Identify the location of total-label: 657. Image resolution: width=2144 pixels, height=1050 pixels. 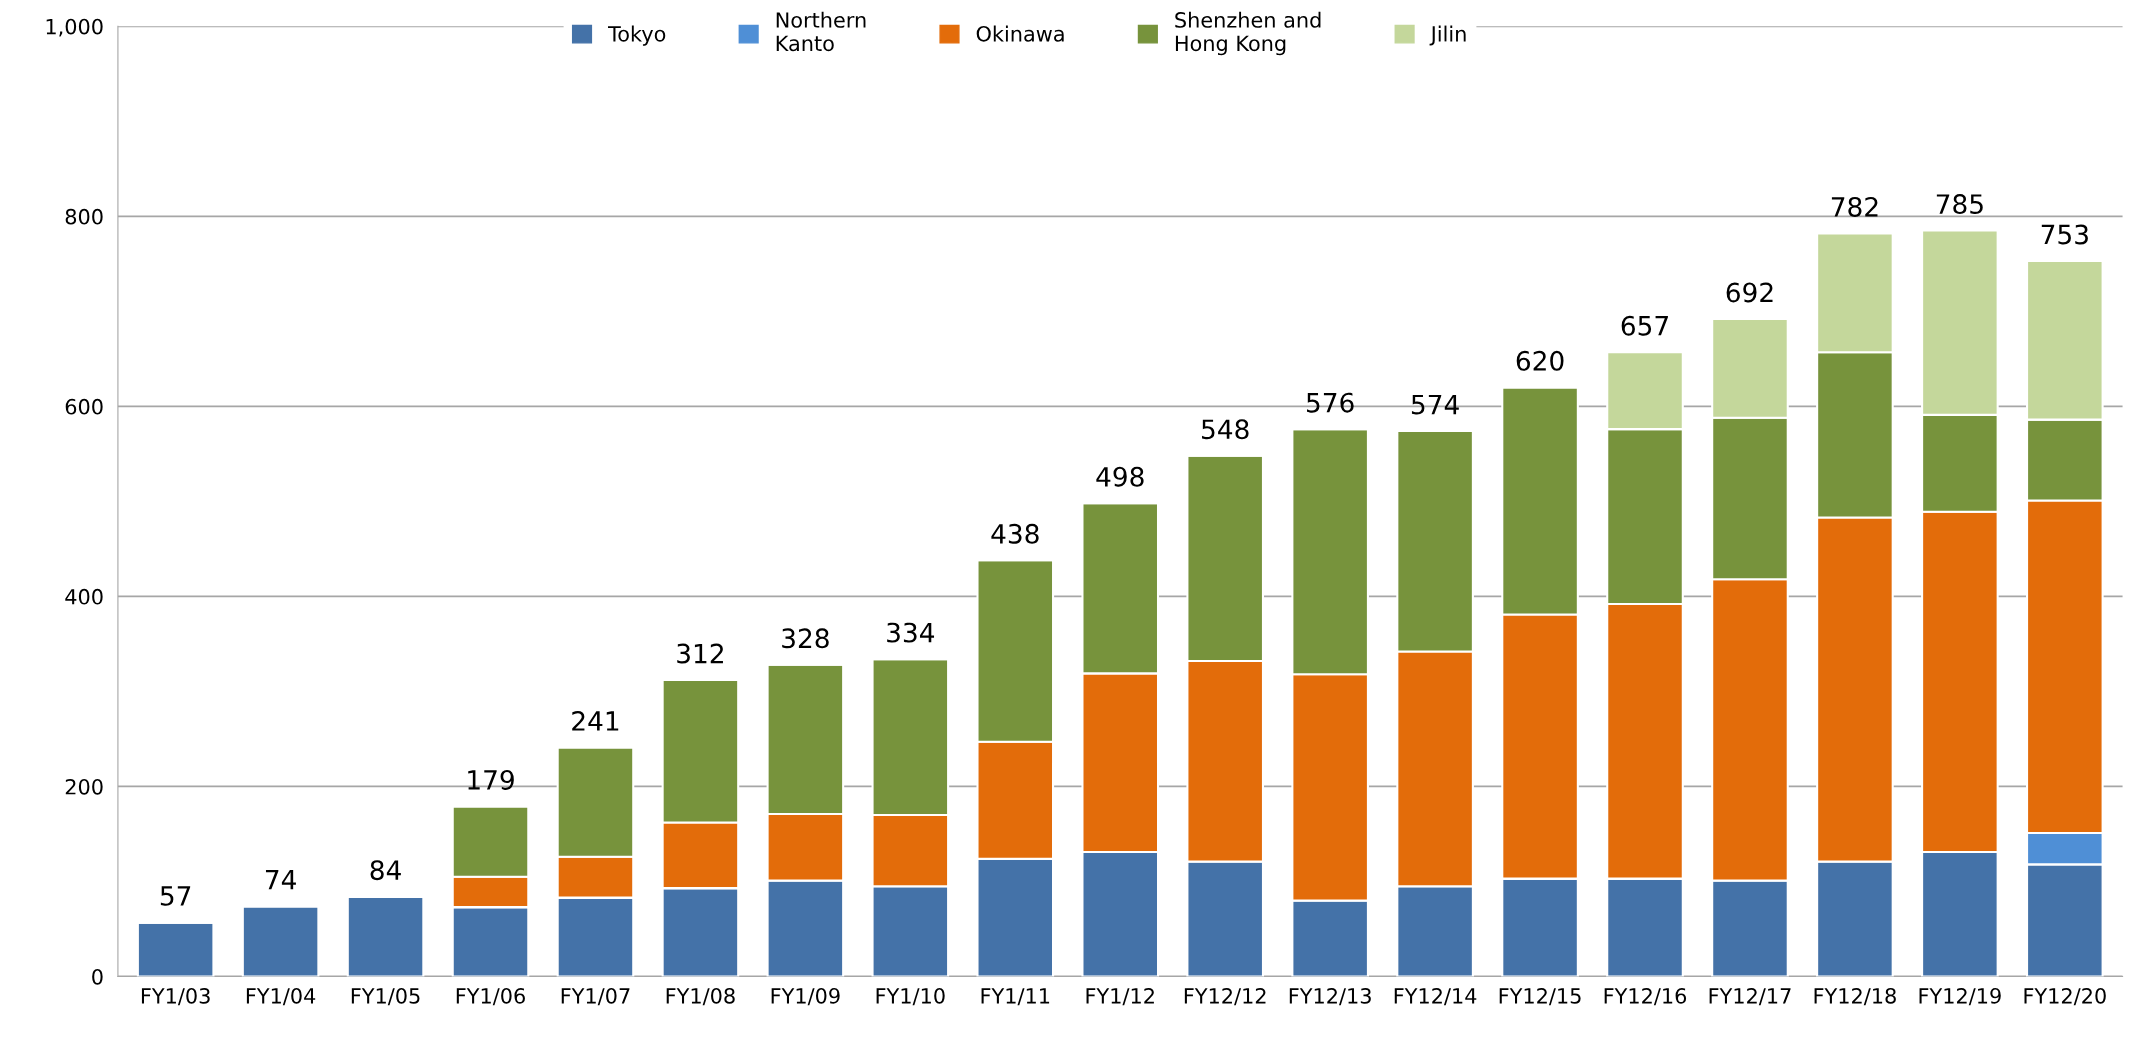
(1644, 325).